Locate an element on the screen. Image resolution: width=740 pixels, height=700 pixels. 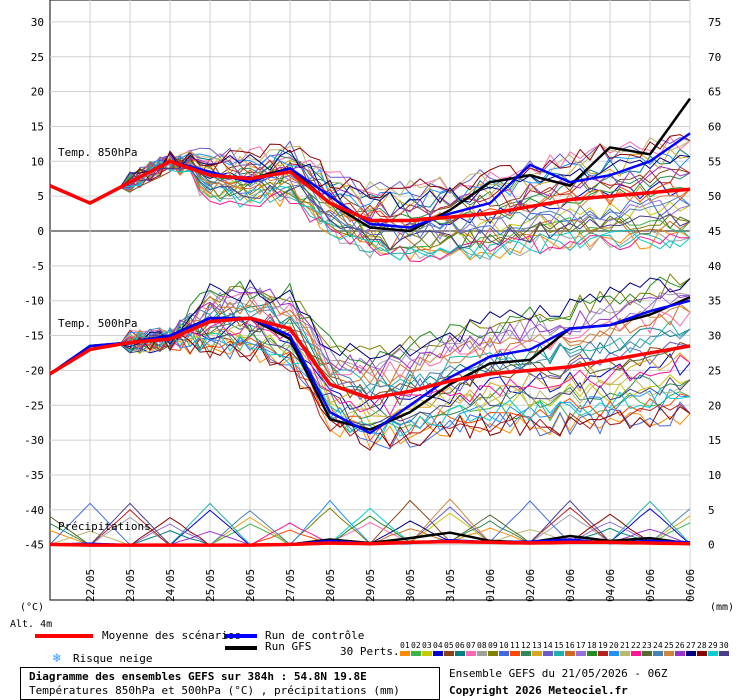
right-tick-label: 30 is located at coordinates (714, 336).